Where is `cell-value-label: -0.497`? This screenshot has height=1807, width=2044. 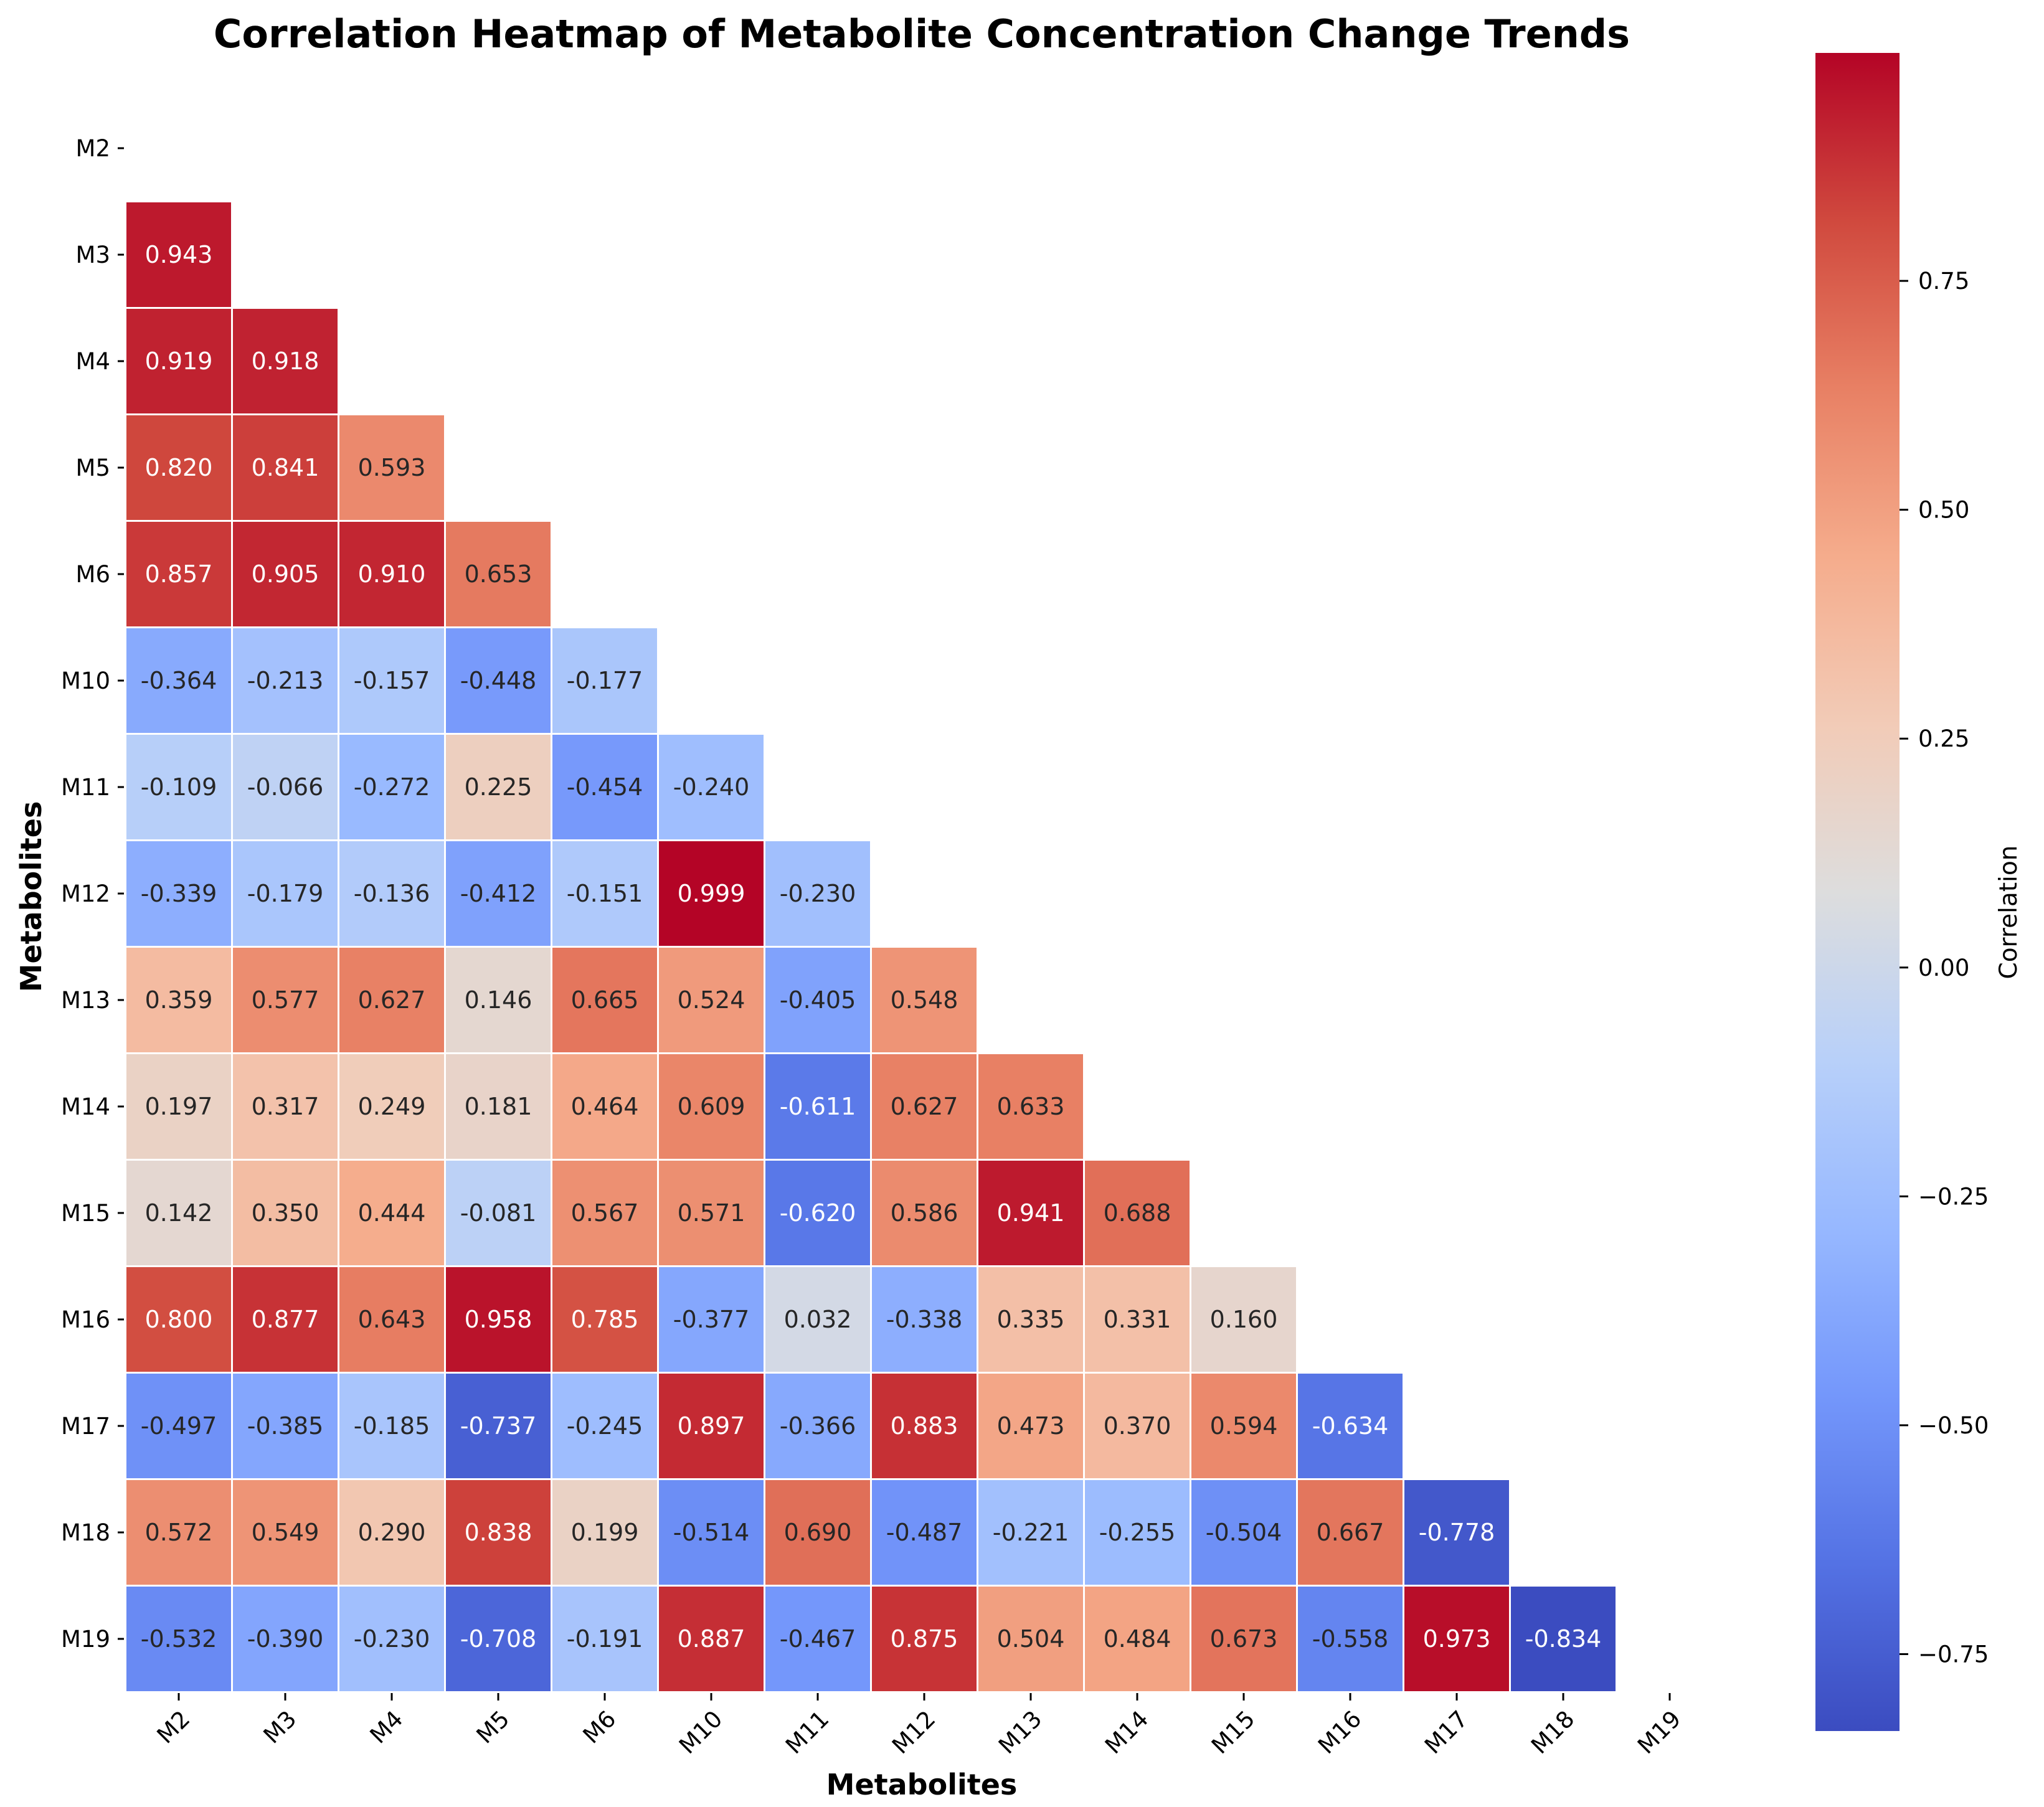 cell-value-label: -0.497 is located at coordinates (179, 1426).